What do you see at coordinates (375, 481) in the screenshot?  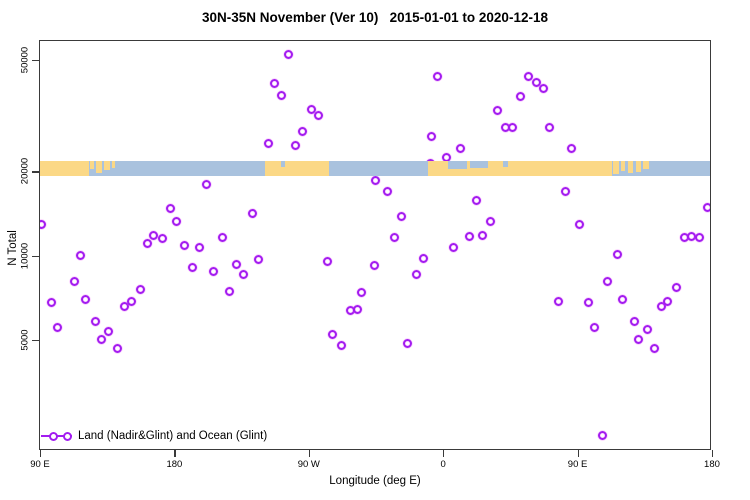 I see `x-axis-title: Longitude (deg E)` at bounding box center [375, 481].